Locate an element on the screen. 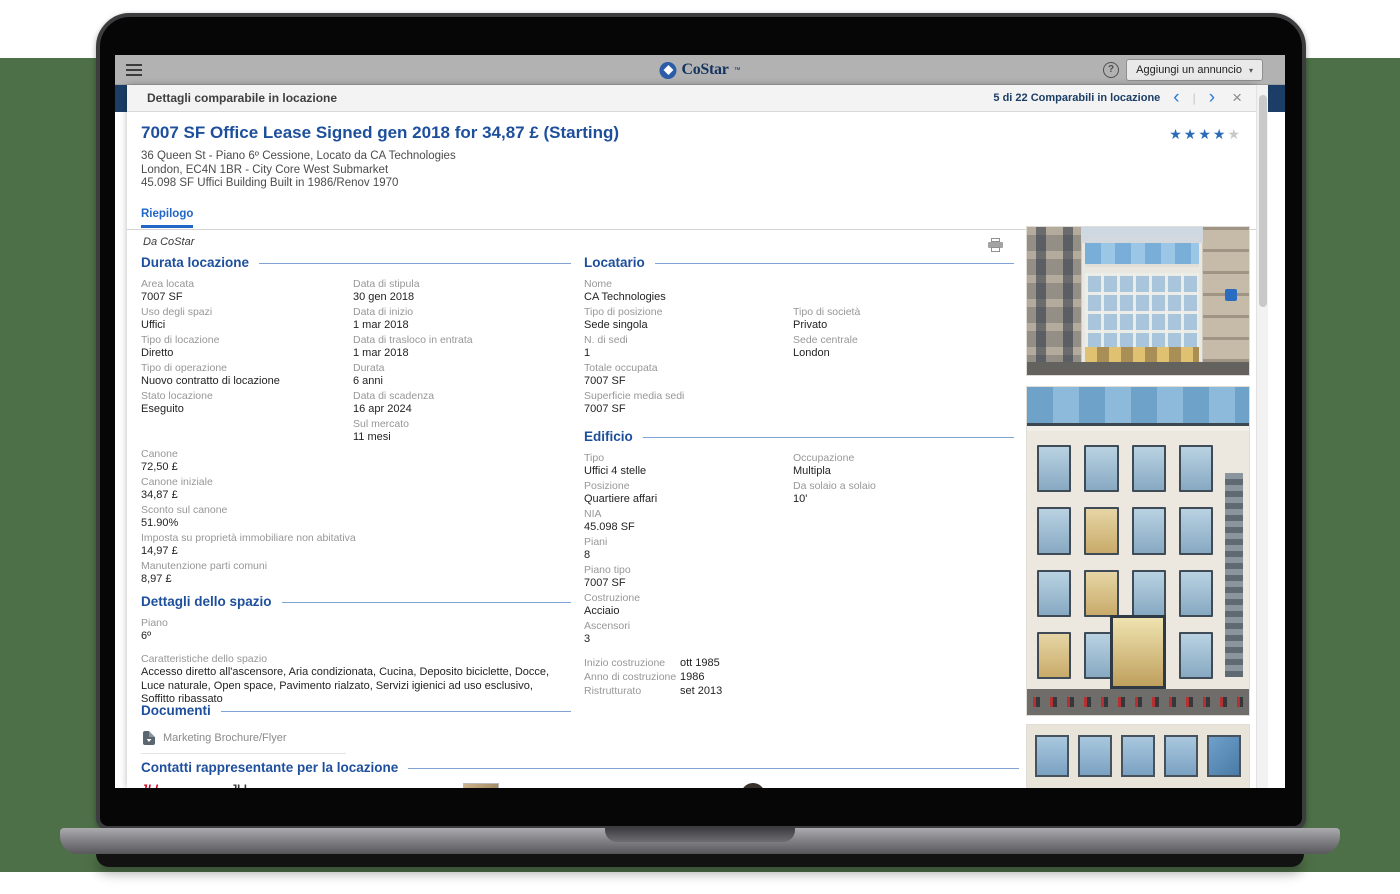  section-heading: Locatario is located at coordinates (614, 262).